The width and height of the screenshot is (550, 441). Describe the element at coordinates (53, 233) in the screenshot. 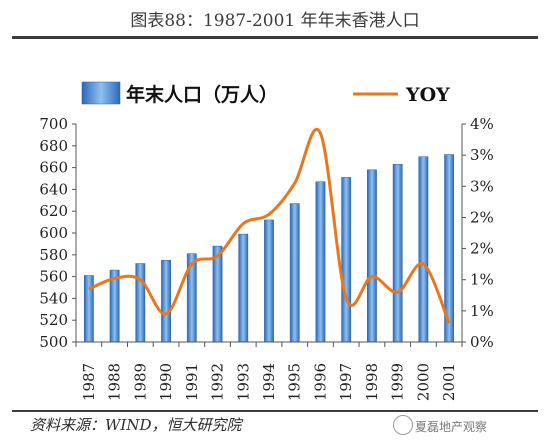

I see `left-tick-label: 600` at that location.